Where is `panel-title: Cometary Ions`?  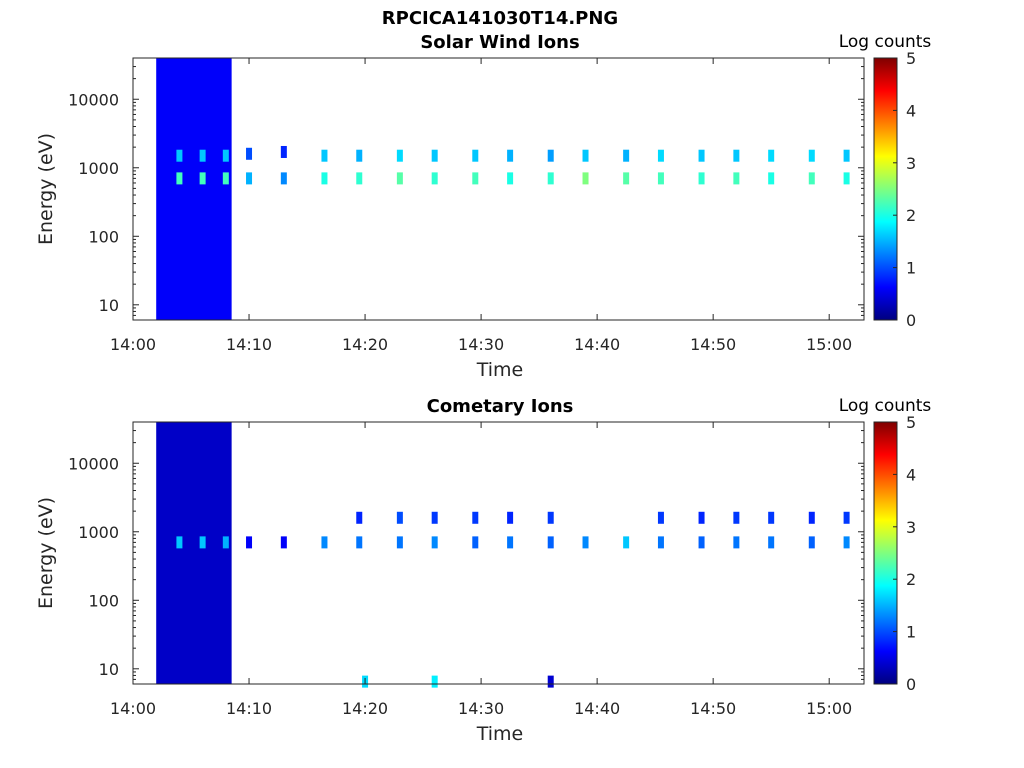
panel-title: Cometary Ions is located at coordinates (500, 406).